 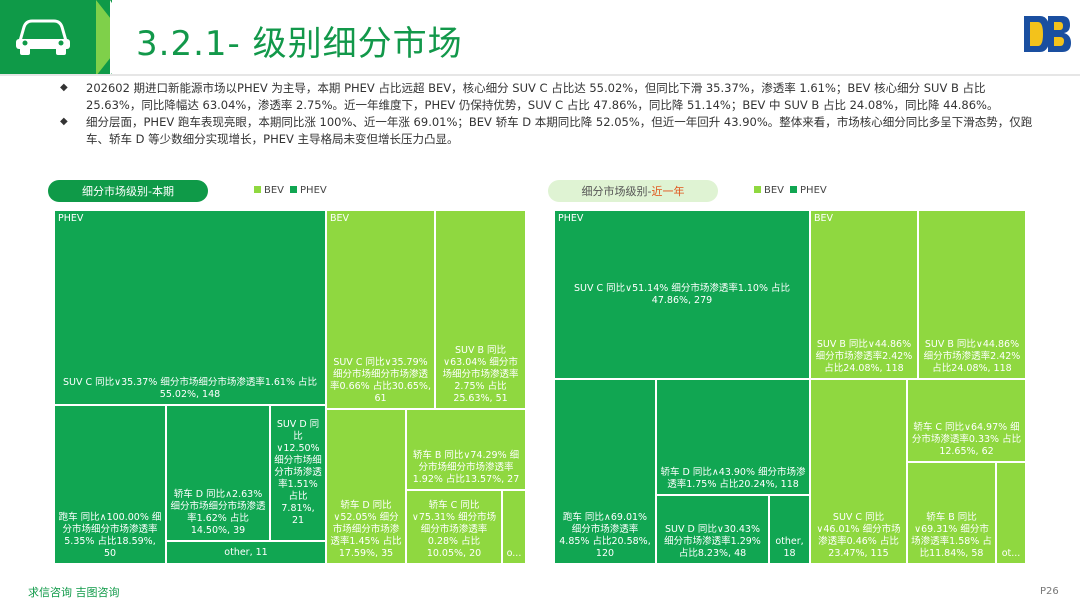 I want to click on legend-current: BEV PHEV, so click(x=290, y=190).